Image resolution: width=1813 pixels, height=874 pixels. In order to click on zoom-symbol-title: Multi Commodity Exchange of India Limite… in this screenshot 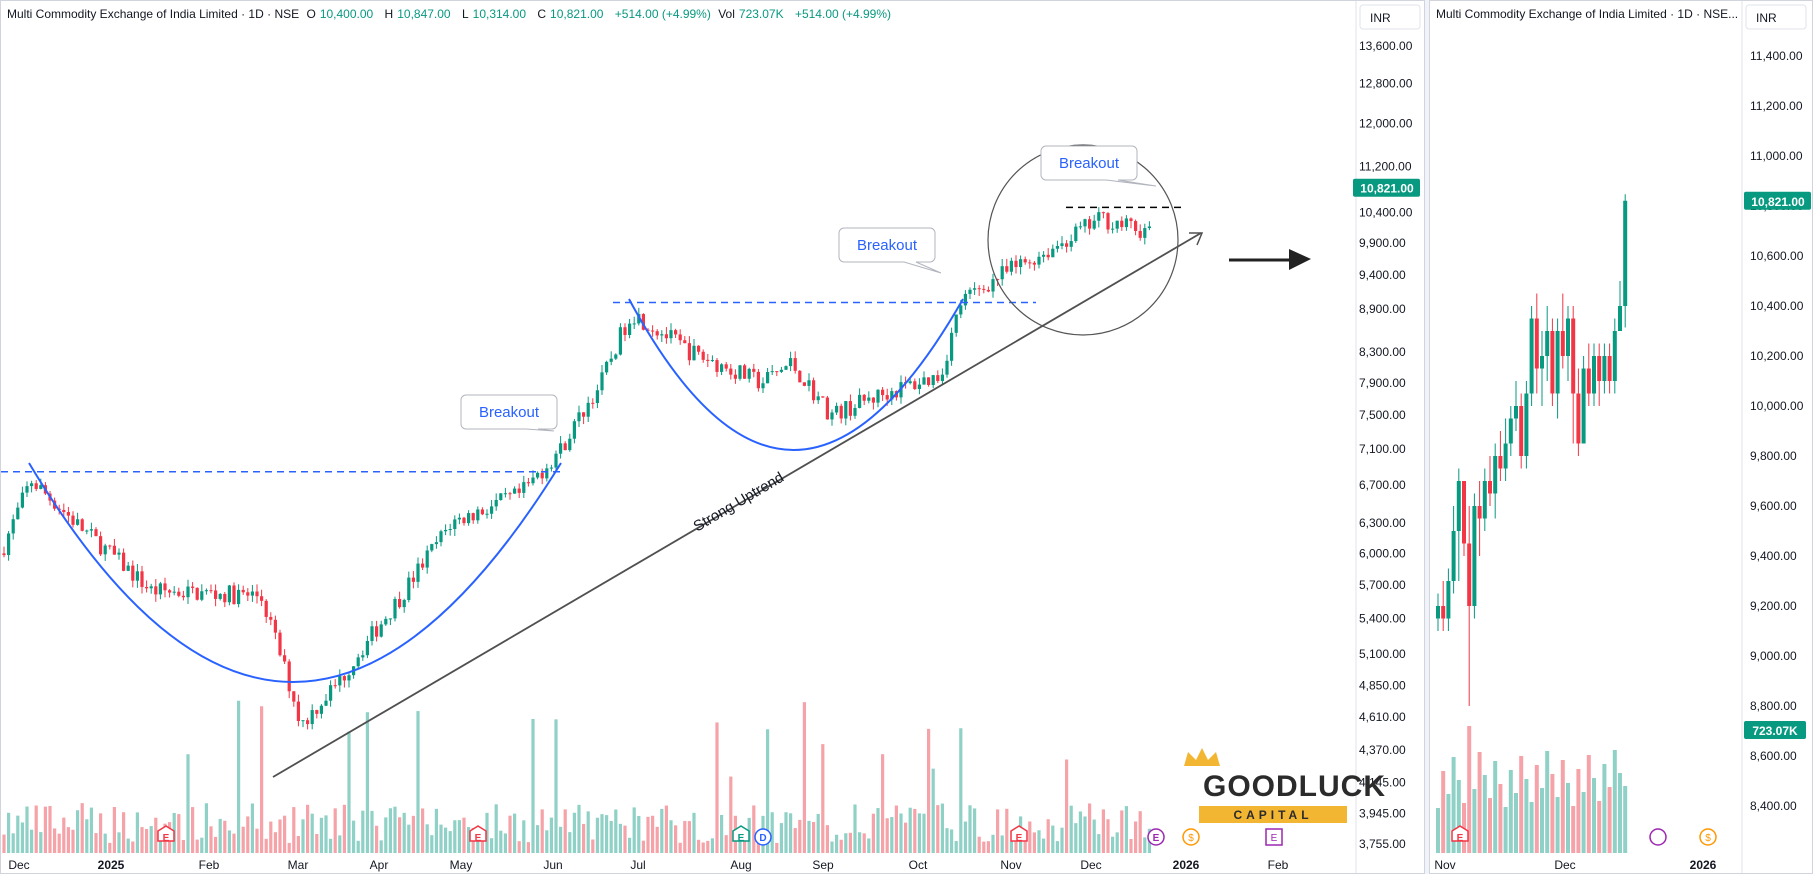, I will do `click(1587, 14)`.